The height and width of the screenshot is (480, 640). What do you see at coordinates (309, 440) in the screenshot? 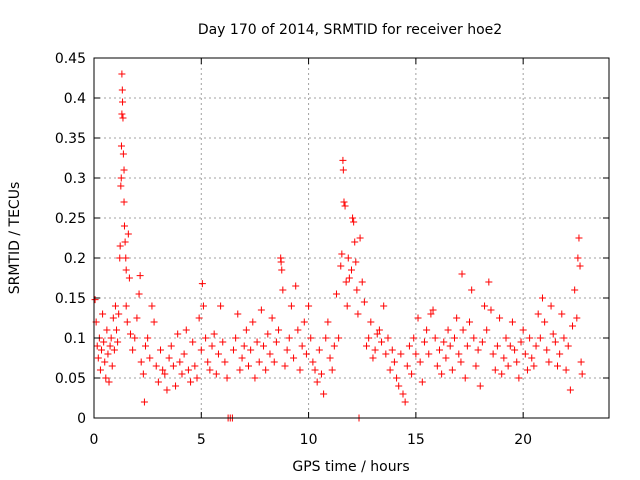
I see `x-tick-label: 10` at bounding box center [309, 440].